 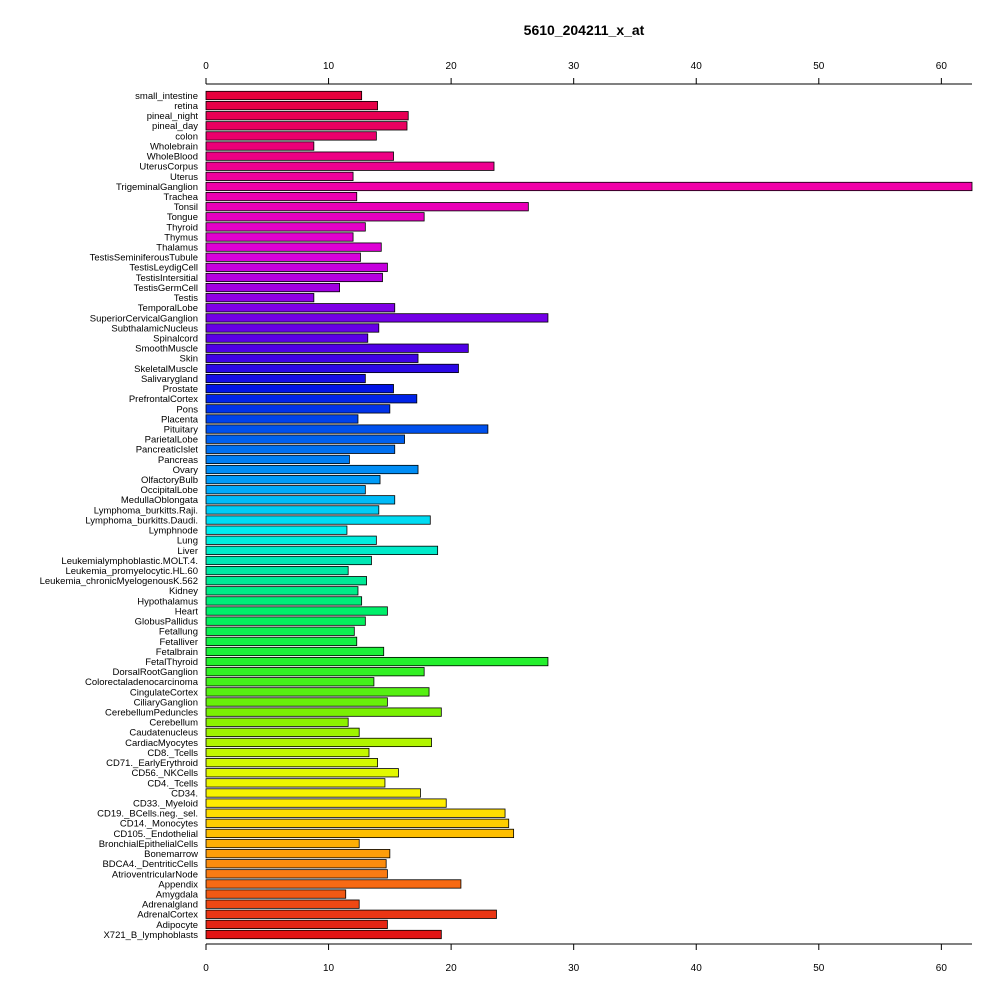 What do you see at coordinates (177, 248) in the screenshot?
I see `category-label: Thalamus` at bounding box center [177, 248].